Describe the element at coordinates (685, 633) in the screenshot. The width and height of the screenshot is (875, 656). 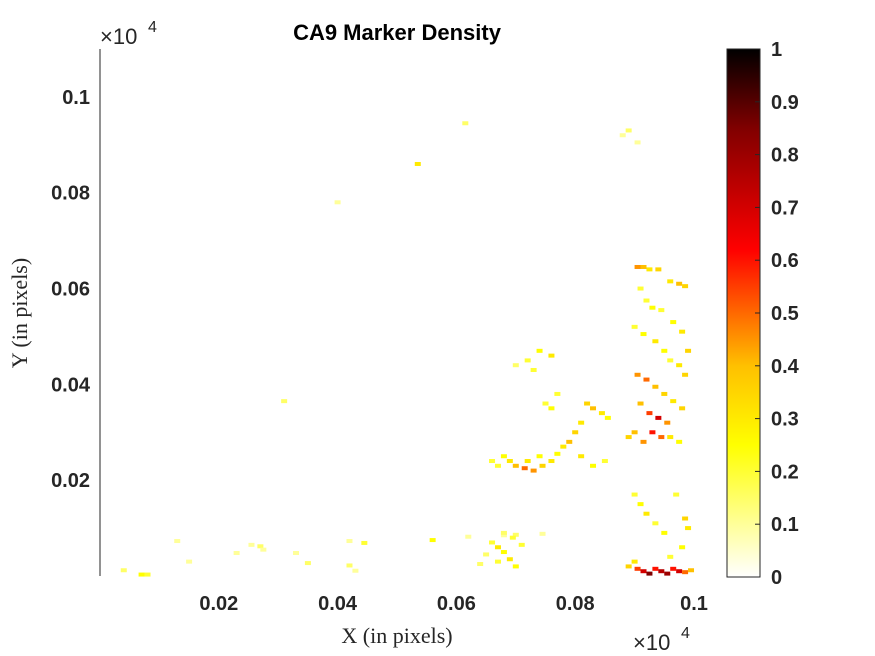
I see `x-exponent-power: 4` at that location.